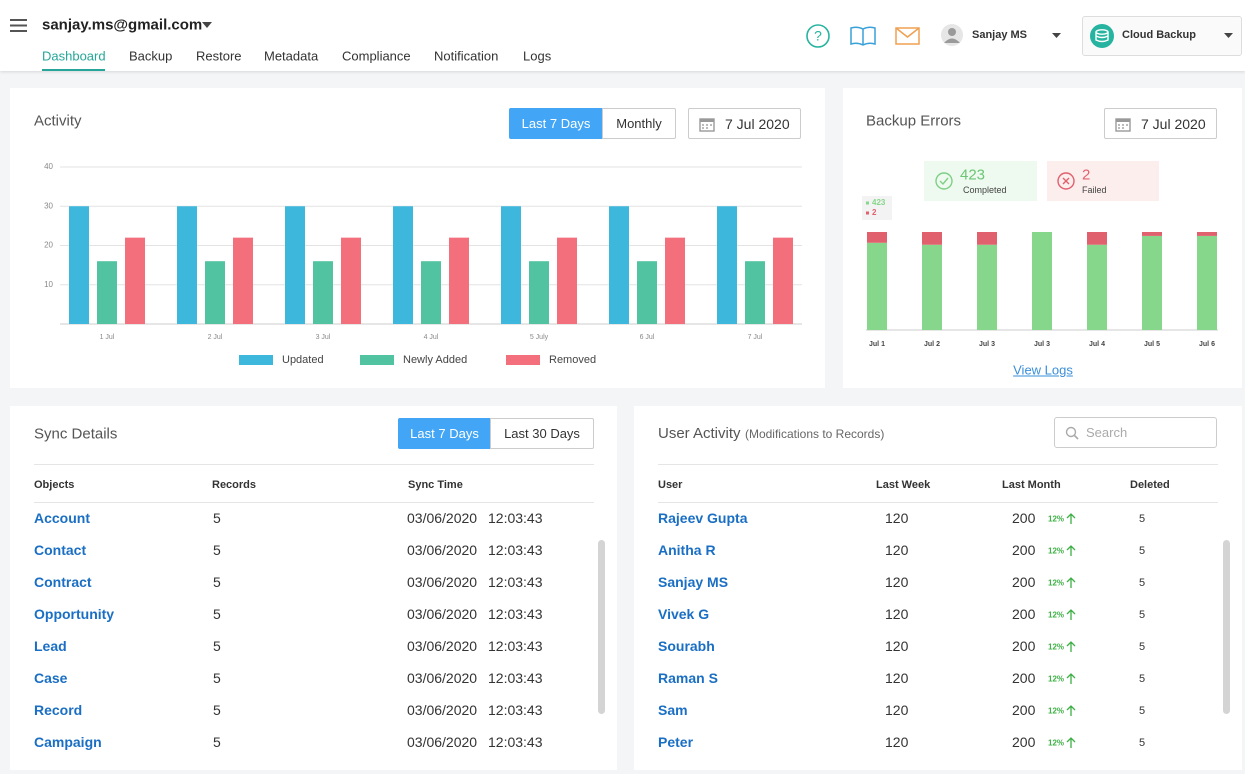 The image size is (1245, 774). Describe the element at coordinates (58, 121) in the screenshot. I see `panel-title: Activity` at that location.